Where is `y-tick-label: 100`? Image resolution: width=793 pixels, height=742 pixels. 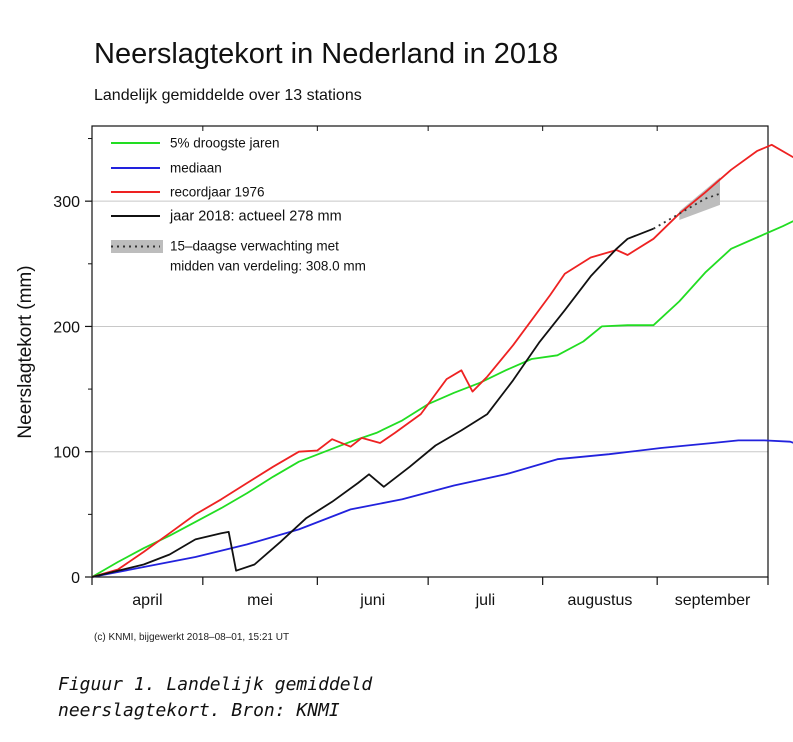
y-tick-label: 100 is located at coordinates (66, 453).